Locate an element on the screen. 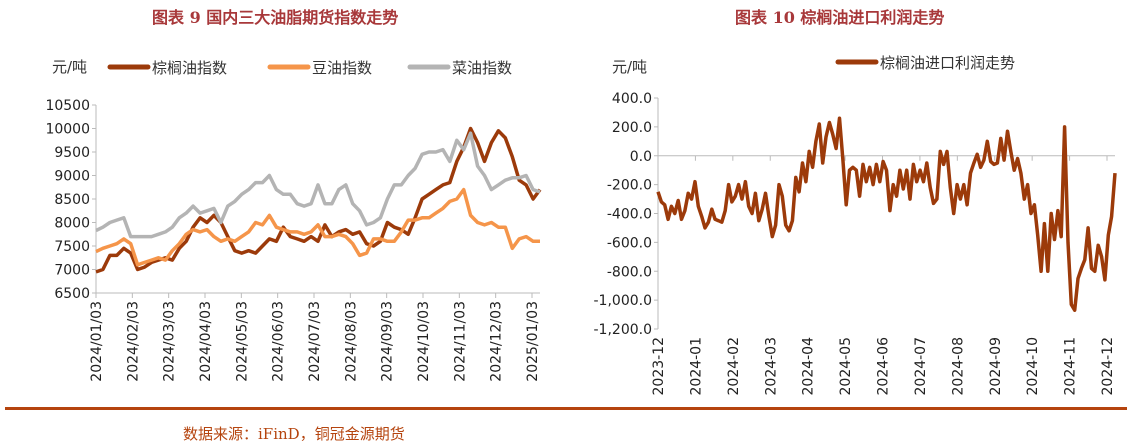 The height and width of the screenshot is (446, 1132). x-tick-label: 2024-12 is located at coordinates (1108, 366).